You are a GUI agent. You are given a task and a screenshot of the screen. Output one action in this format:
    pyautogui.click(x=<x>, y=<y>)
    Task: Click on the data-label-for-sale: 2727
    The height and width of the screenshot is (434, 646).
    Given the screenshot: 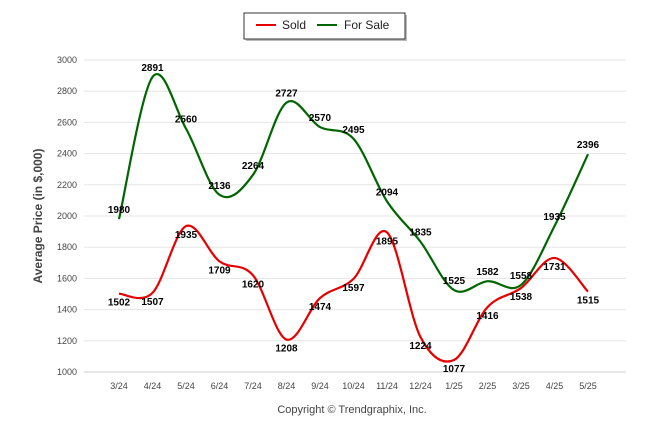 What is the action you would take?
    pyautogui.click(x=286, y=94)
    